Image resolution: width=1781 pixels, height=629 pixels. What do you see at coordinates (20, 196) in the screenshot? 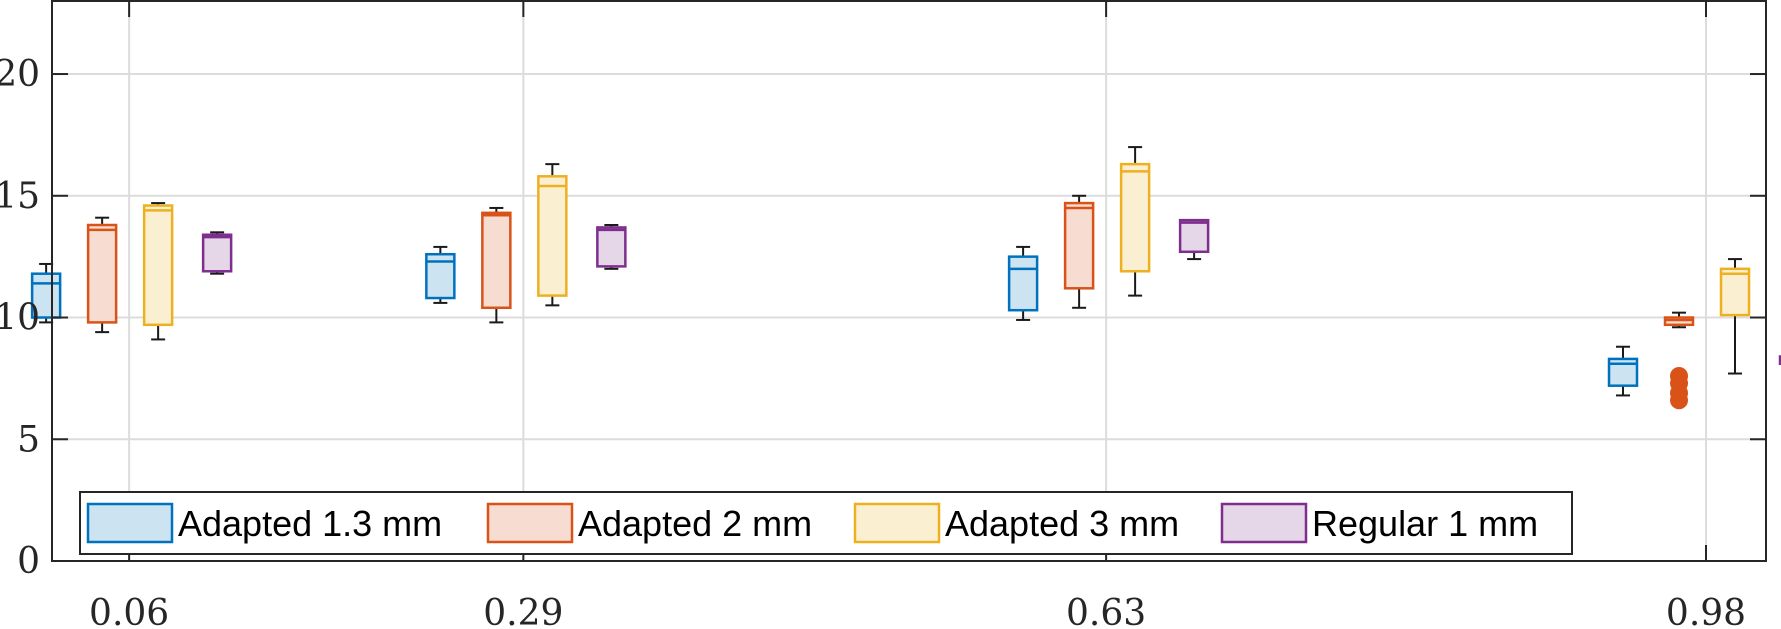
I see `y-tick-label: 15` at bounding box center [20, 196].